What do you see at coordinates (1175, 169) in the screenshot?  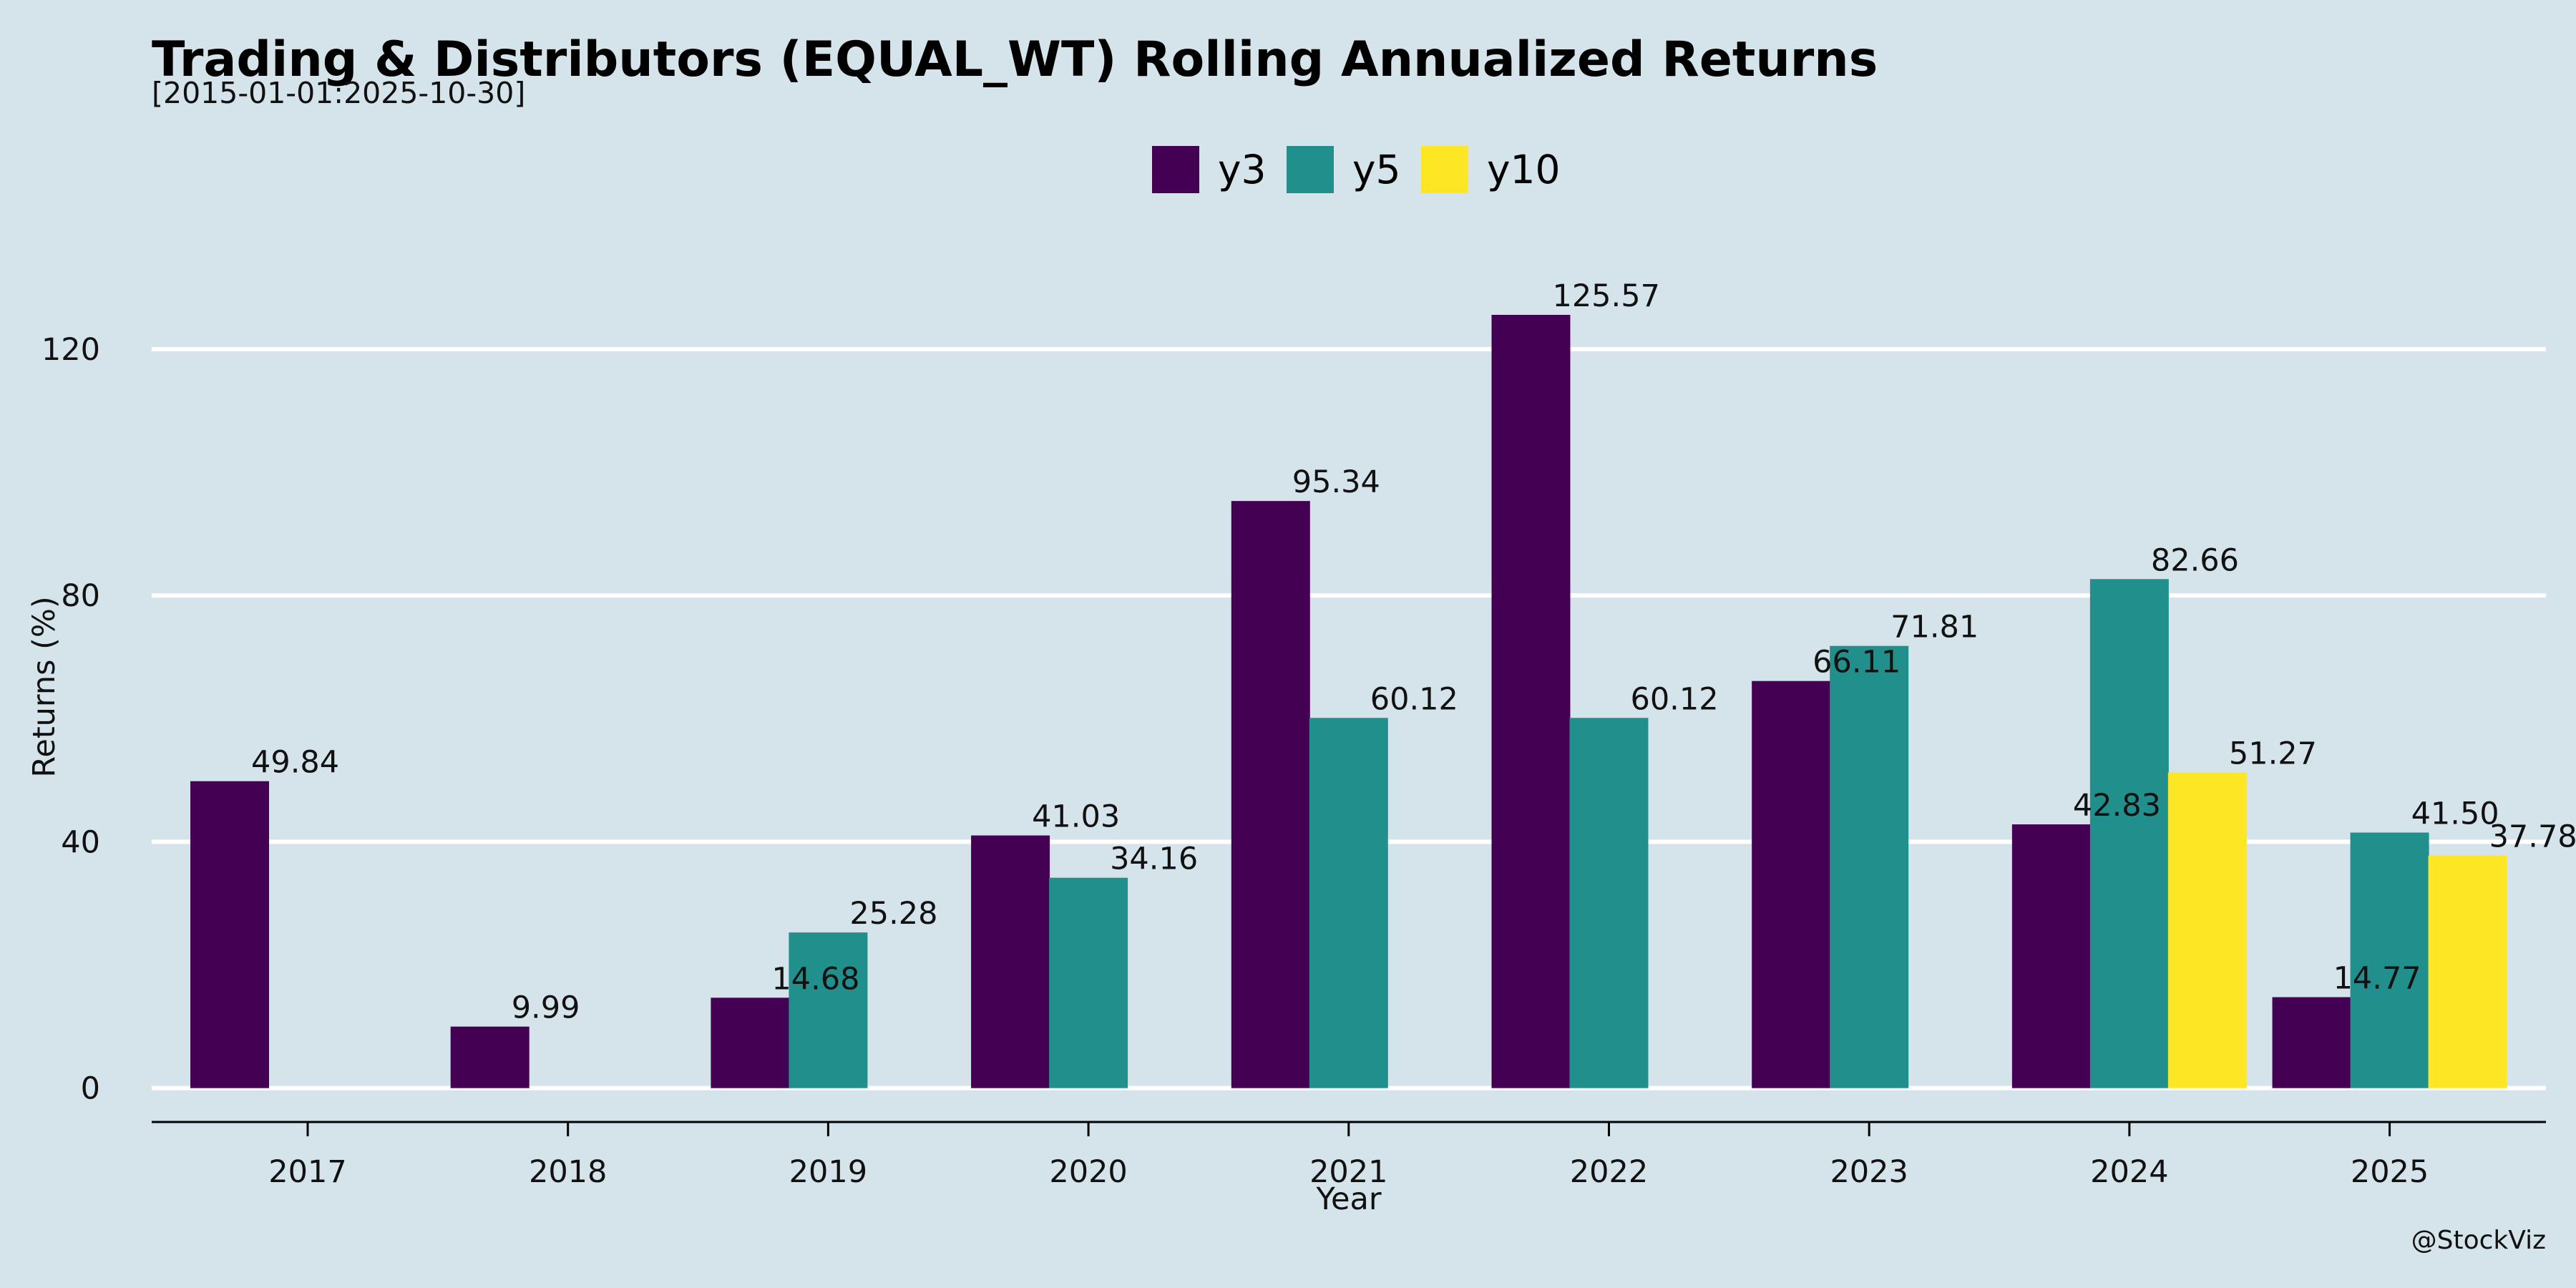 I see `legend-swatch-y3` at bounding box center [1175, 169].